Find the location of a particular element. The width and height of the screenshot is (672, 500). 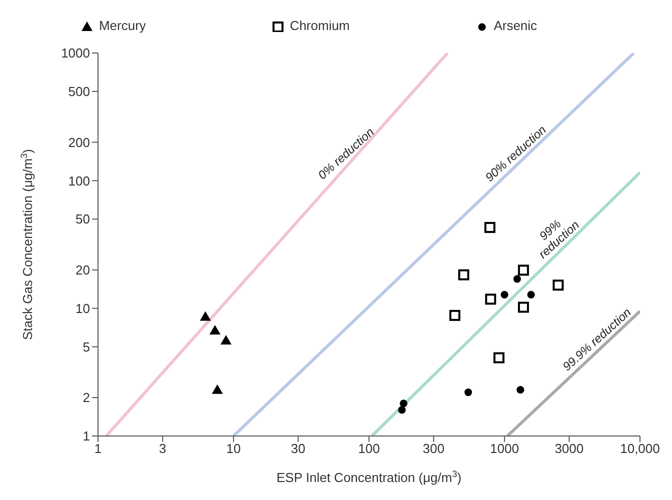

x-tick-label: 300 is located at coordinates (433, 448).